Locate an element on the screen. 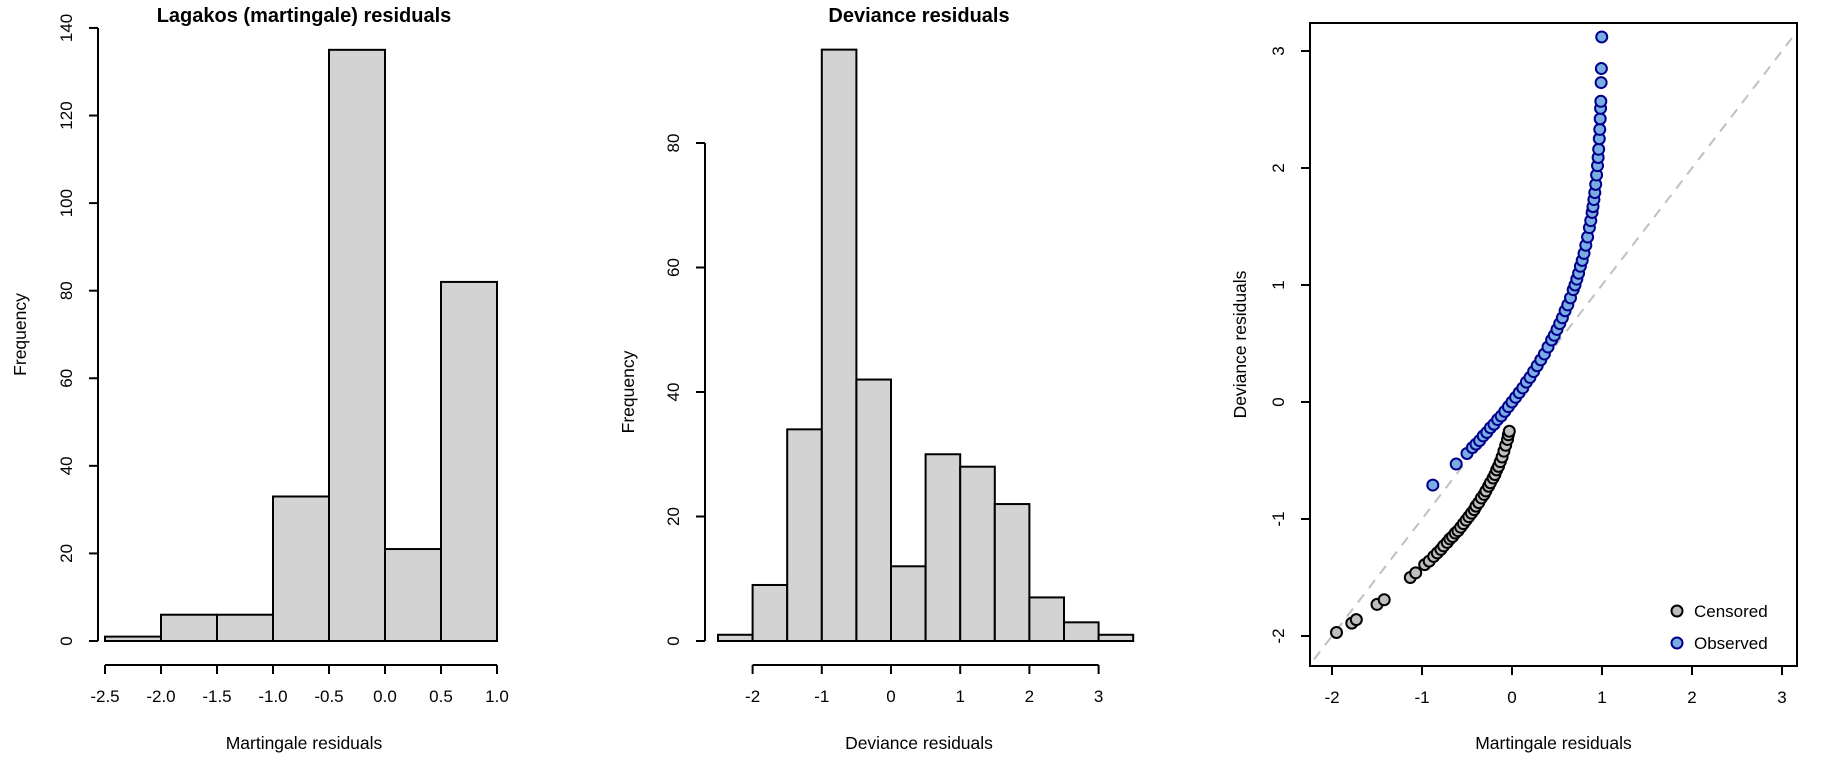 The width and height of the screenshot is (1824, 768). y-tick-label: 3 is located at coordinates (1278, 50).